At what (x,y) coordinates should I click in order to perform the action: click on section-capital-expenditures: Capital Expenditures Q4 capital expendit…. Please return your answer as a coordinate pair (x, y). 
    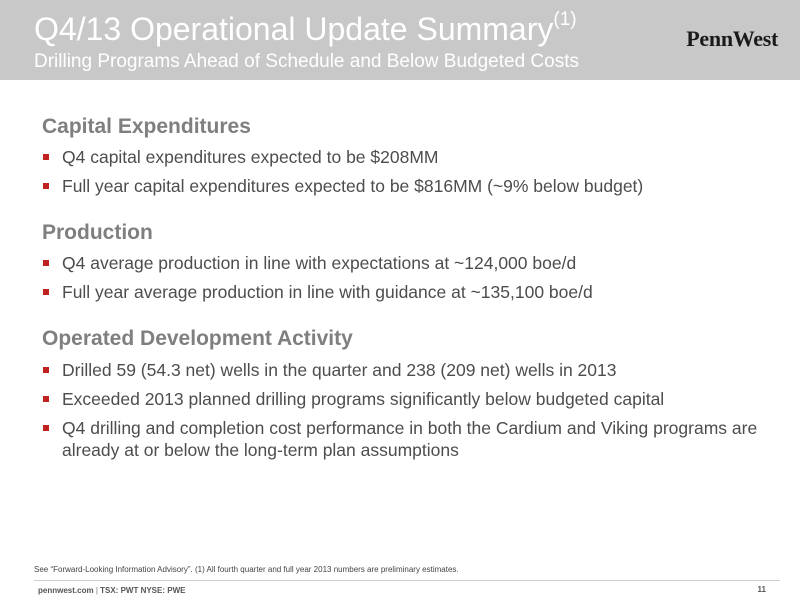
    Looking at the image, I should click on (412, 155).